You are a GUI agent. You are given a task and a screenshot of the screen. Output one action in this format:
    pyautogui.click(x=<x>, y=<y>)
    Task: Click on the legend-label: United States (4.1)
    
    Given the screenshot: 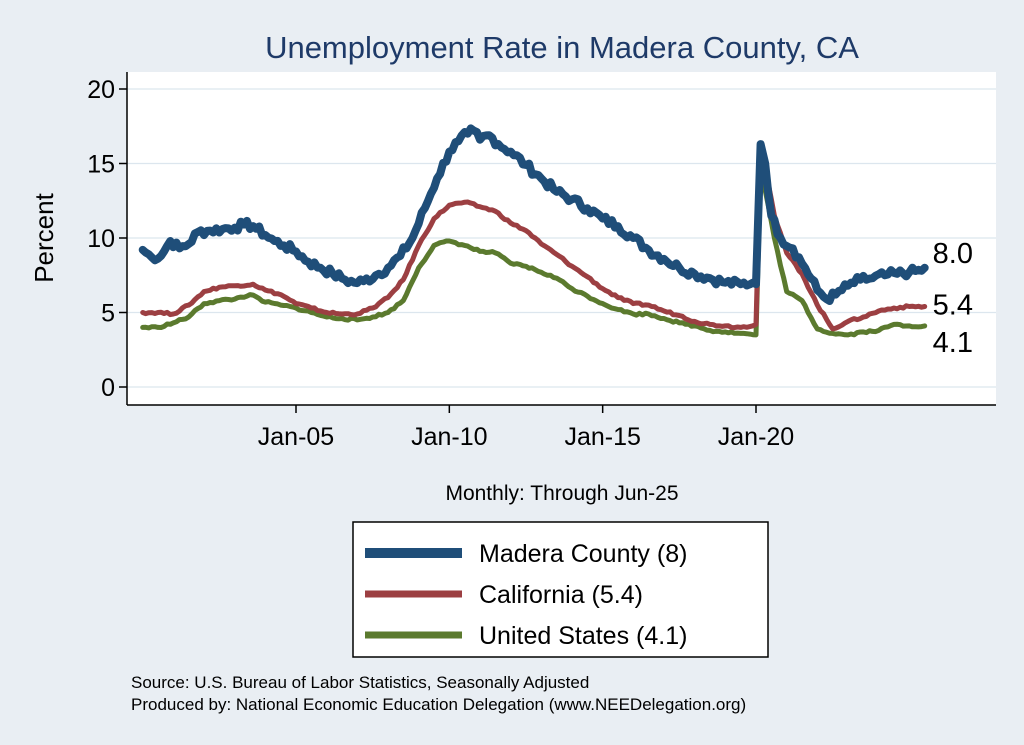 What is the action you would take?
    pyautogui.click(x=583, y=636)
    